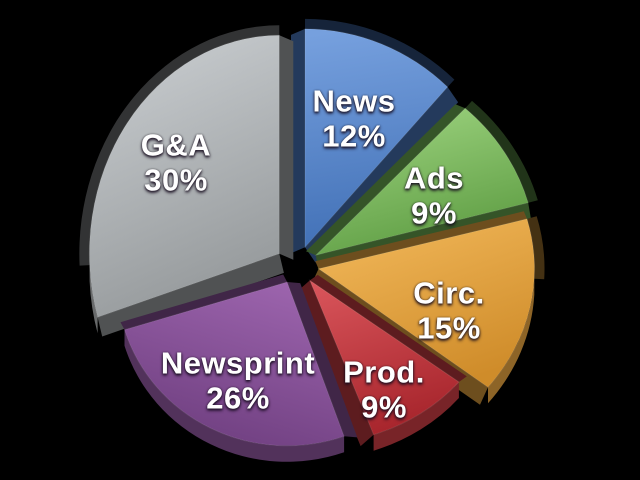 This screenshot has height=480, width=640. I want to click on pie-slice-newsprint, so click(239, 368).